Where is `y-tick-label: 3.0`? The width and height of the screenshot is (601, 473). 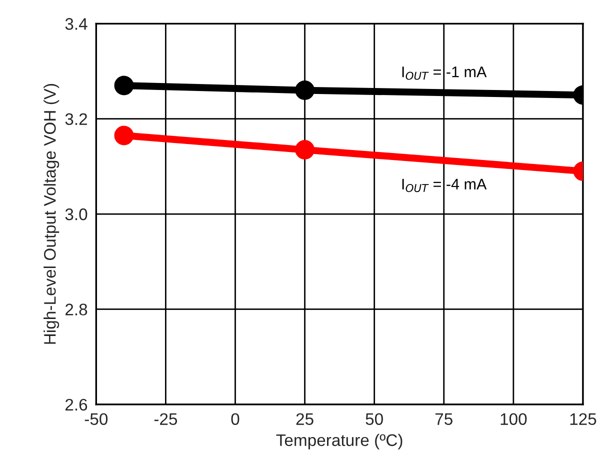 y-tick-label: 3.0 is located at coordinates (76, 214).